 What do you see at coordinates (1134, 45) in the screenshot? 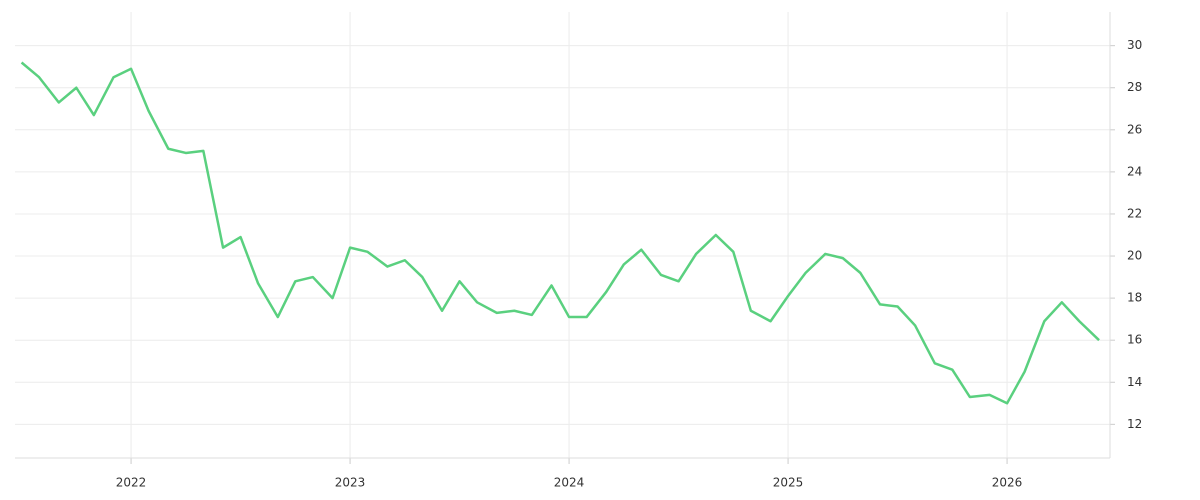
I see `y-tick-label: 30` at bounding box center [1134, 45].